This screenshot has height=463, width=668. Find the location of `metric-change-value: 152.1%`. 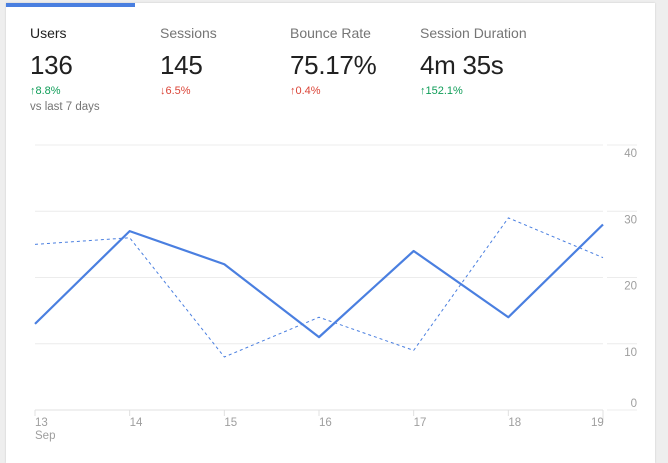

metric-change-value: 152.1% is located at coordinates (444, 91).